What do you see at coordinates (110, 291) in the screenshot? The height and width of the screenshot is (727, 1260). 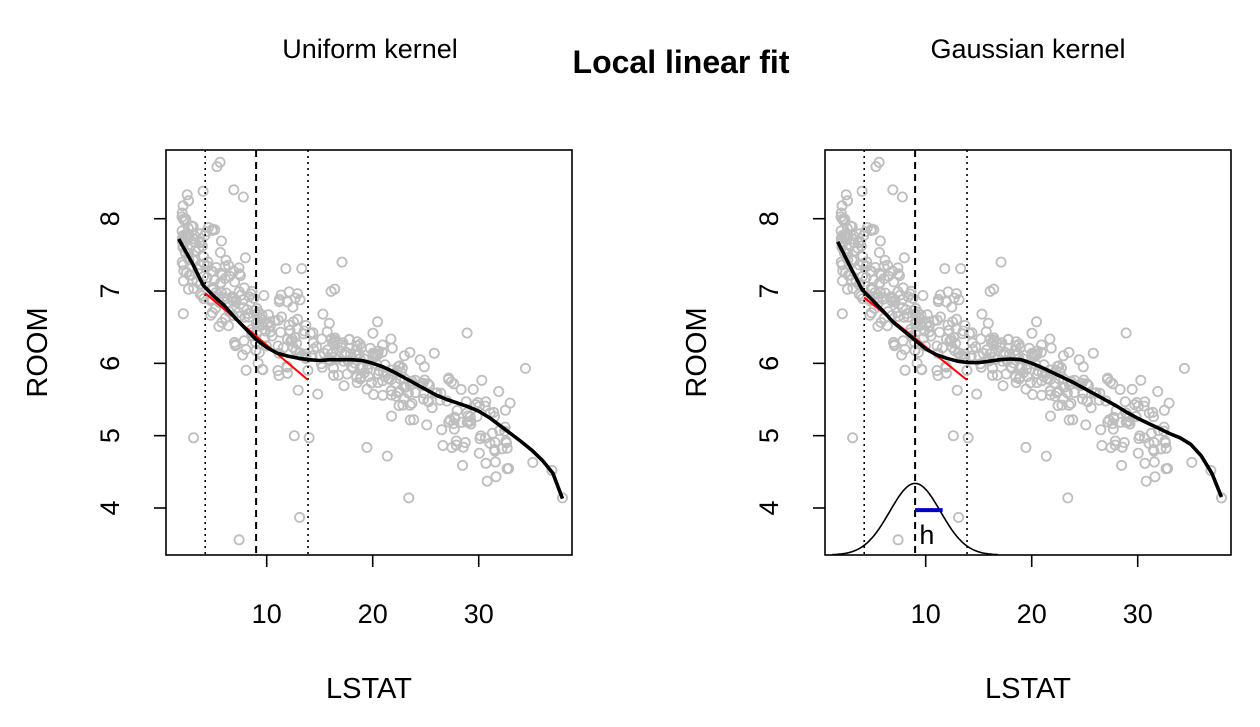 I see `y-tick-label: 7` at bounding box center [110, 291].